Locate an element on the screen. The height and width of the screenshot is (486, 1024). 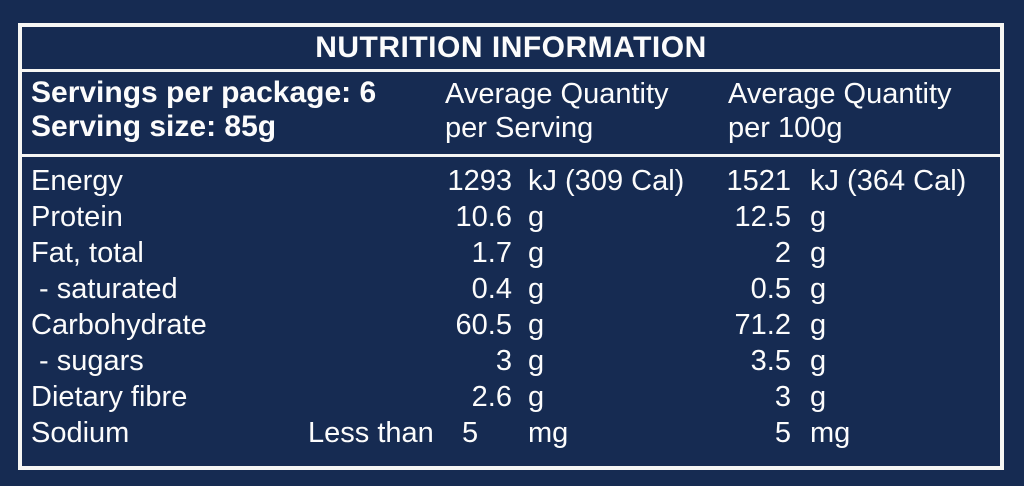
per-100g-unit: mg is located at coordinates (830, 433).